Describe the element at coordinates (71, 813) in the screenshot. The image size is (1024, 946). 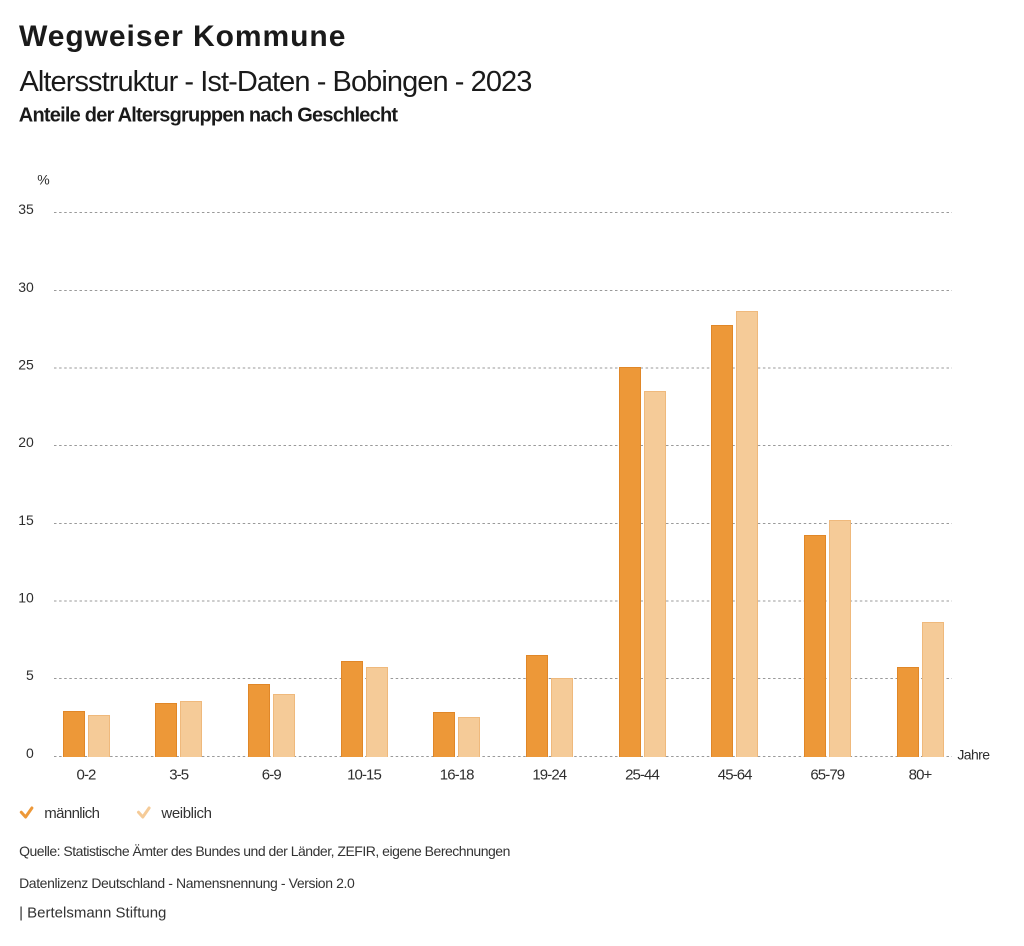
I see `svg-text: männlich` at that location.